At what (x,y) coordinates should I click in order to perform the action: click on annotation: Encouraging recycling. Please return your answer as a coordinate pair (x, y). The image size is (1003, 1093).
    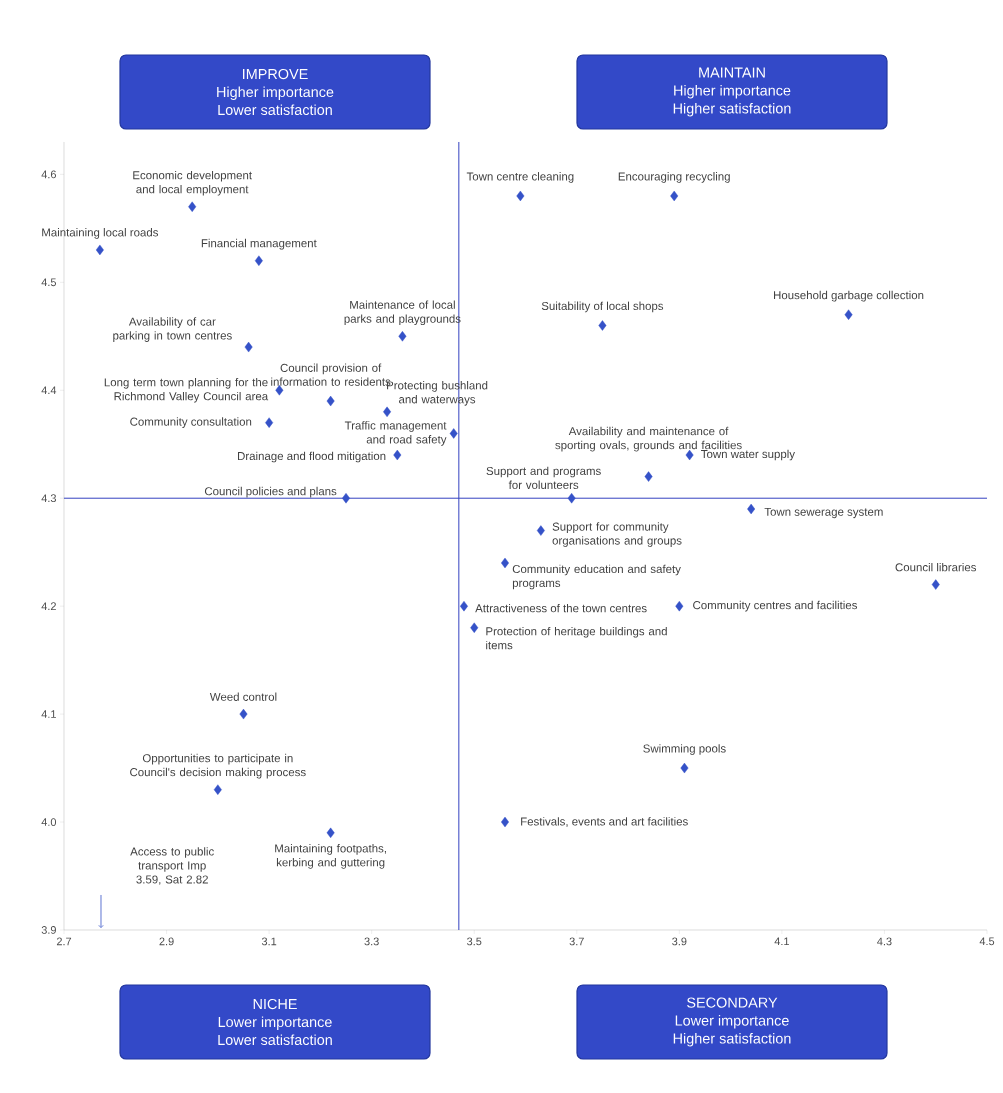
    Looking at the image, I should click on (674, 177).